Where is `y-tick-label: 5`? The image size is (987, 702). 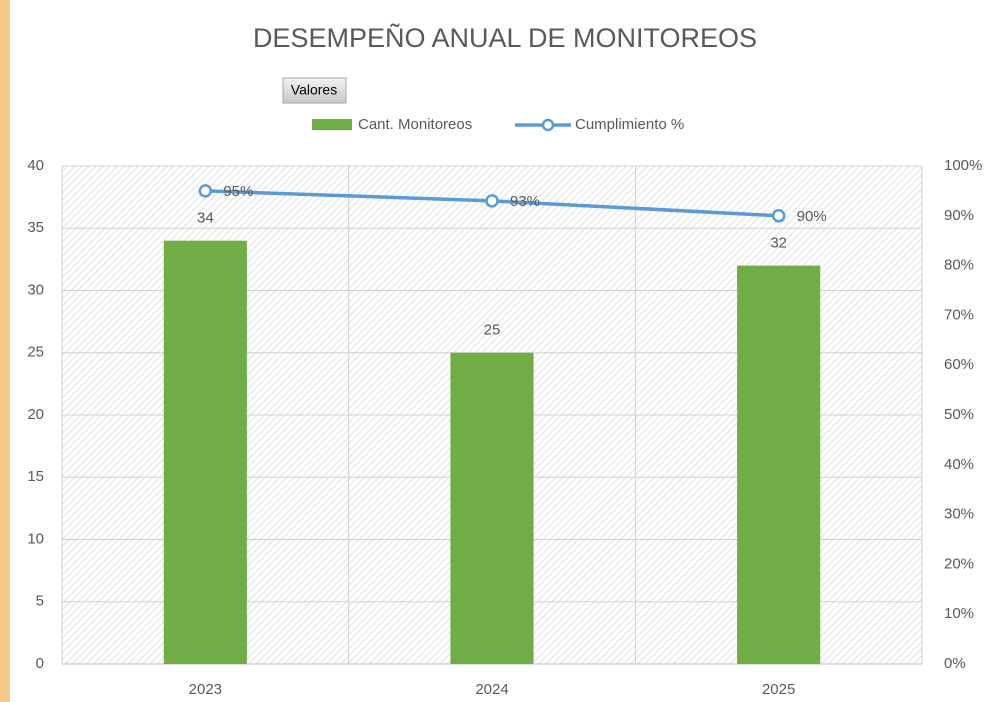 y-tick-label: 5 is located at coordinates (40, 601).